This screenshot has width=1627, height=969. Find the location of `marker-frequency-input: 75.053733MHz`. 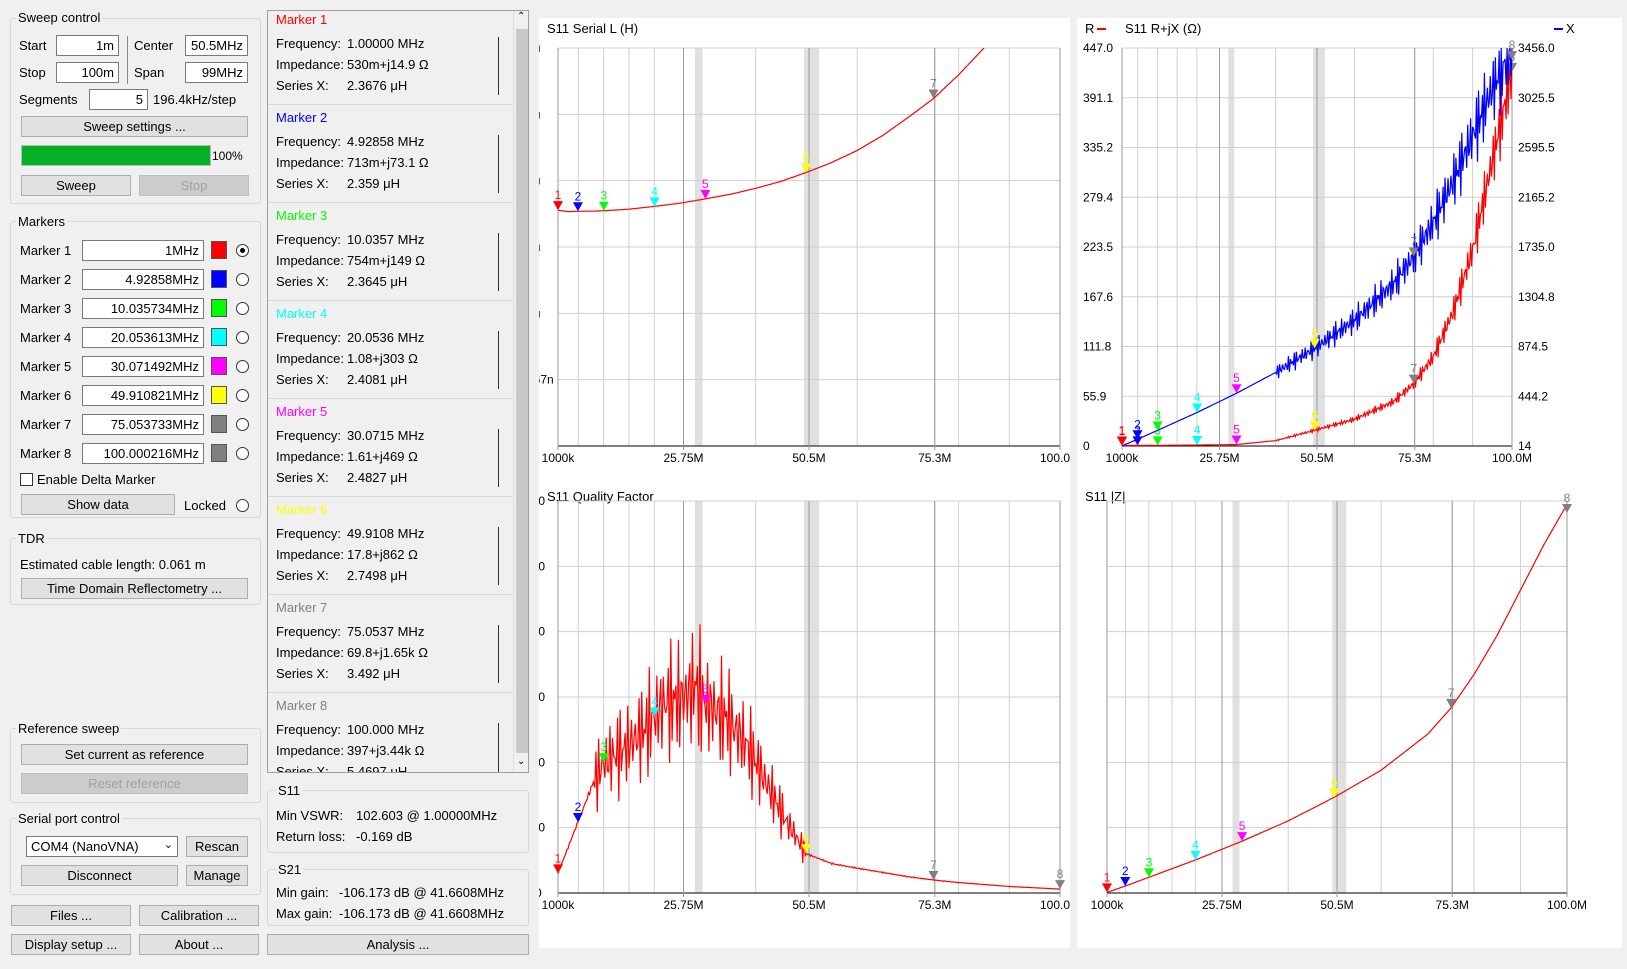

marker-frequency-input: 75.053733MHz is located at coordinates (143, 424).